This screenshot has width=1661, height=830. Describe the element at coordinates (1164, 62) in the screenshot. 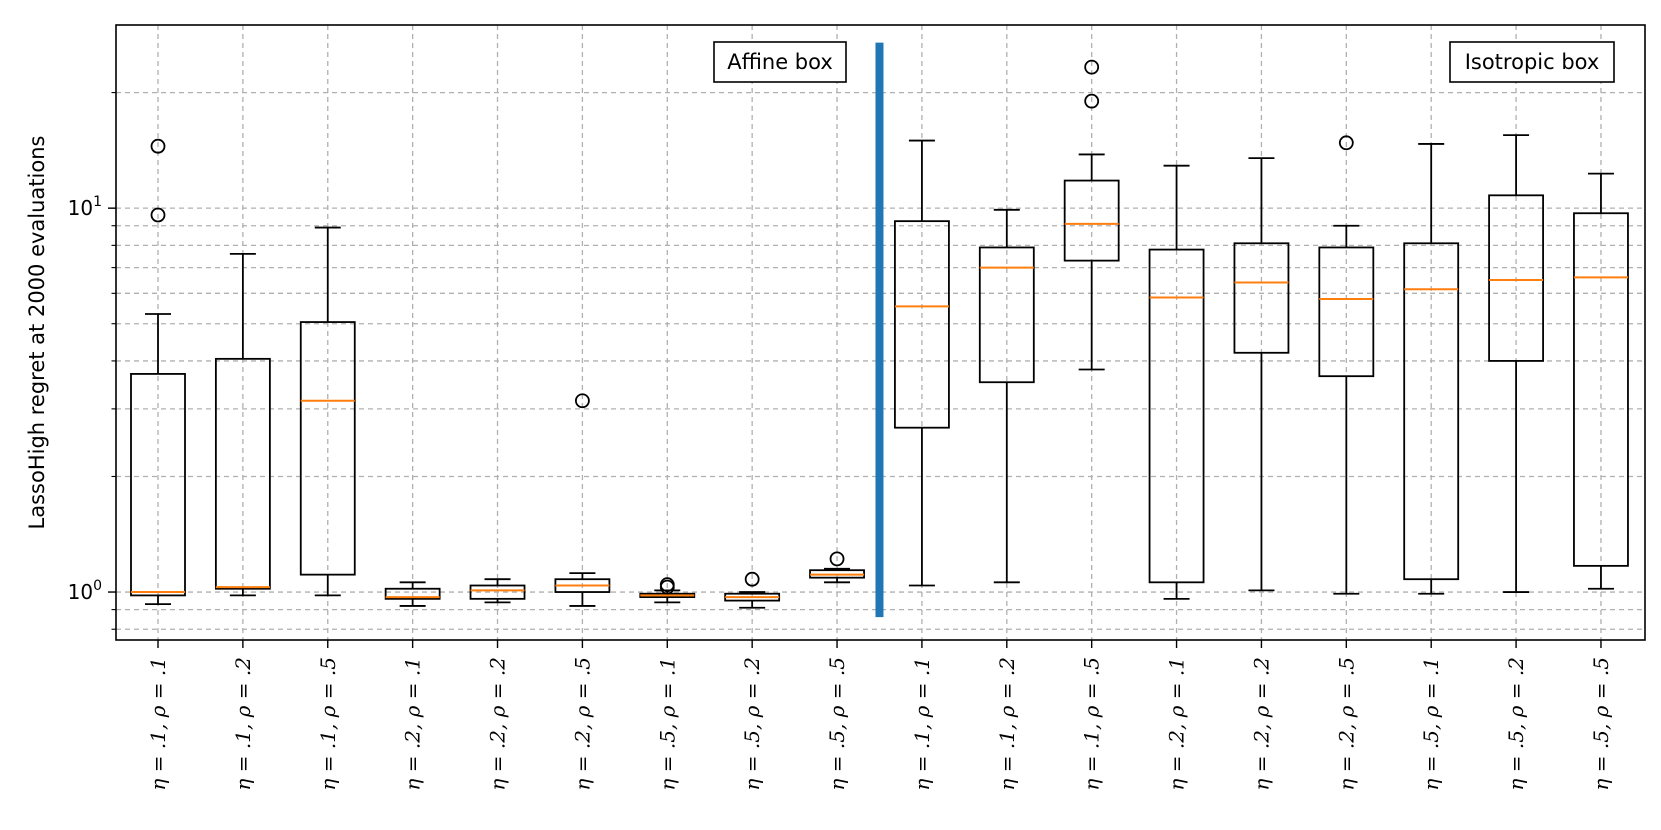

I see `annotations: Affine box Isotropic box` at that location.